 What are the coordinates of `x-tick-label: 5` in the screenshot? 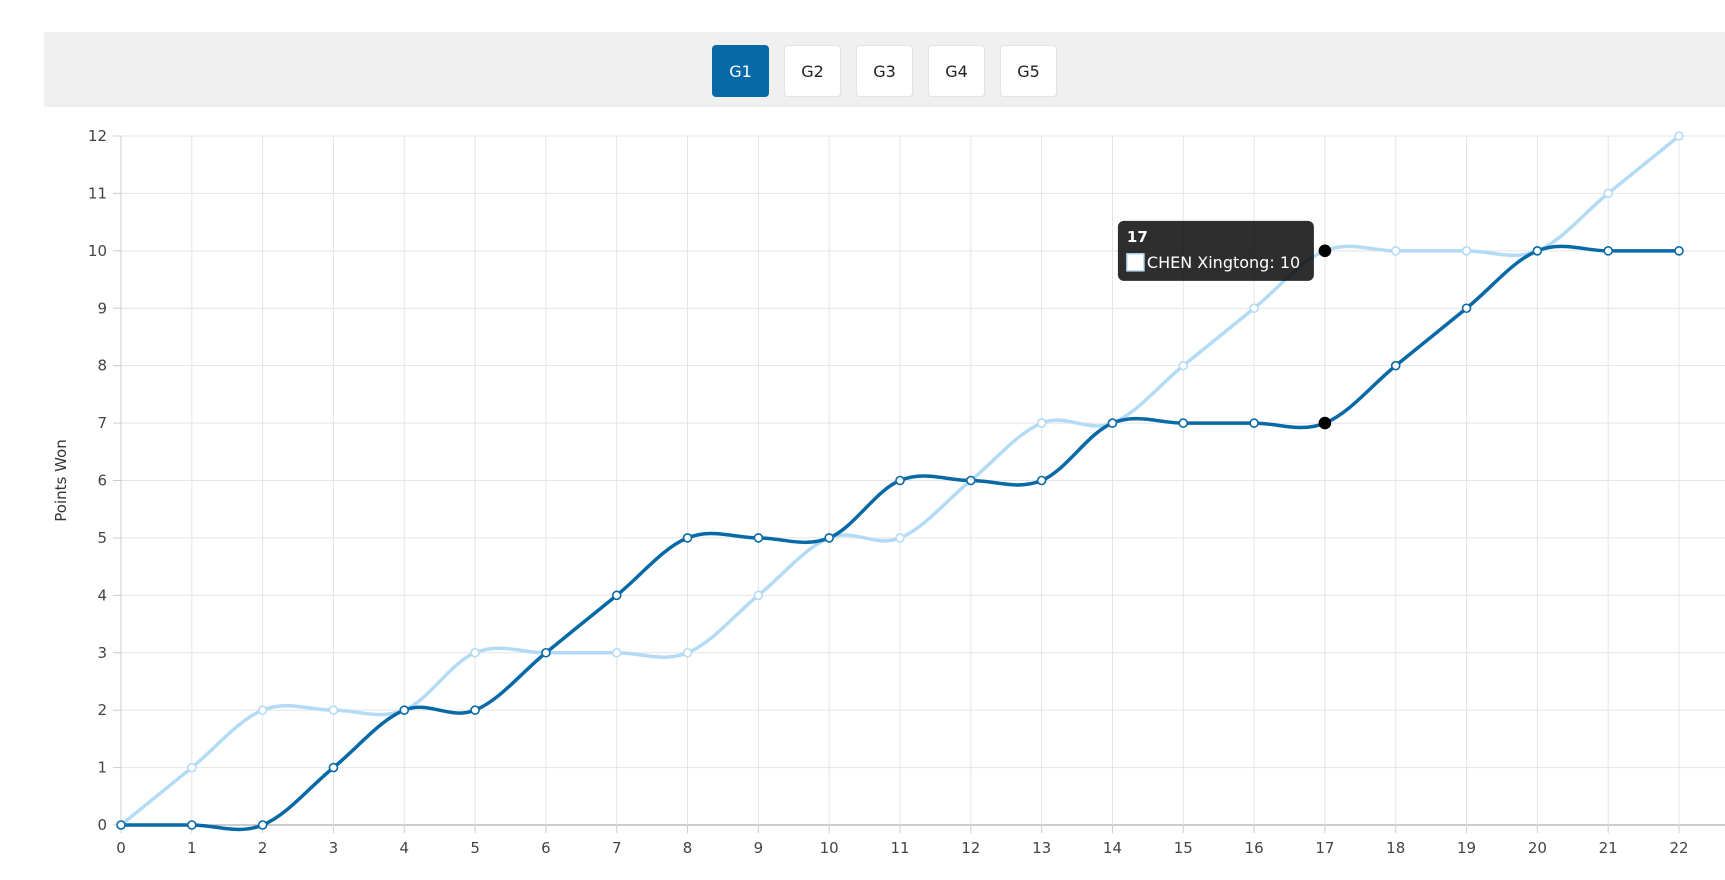 It's located at (475, 848).